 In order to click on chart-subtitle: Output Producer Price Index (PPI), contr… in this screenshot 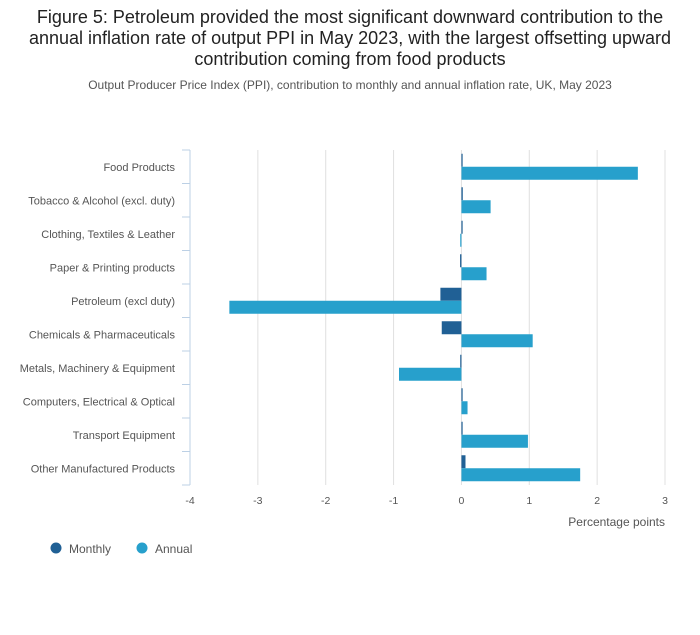, I will do `click(350, 85)`.